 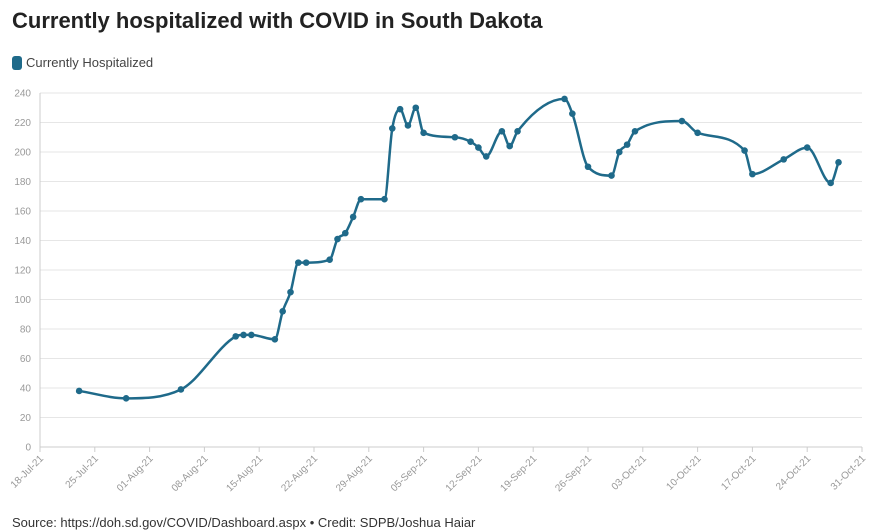 I want to click on x-tick-label: 17-Oct-21, so click(x=739, y=473).